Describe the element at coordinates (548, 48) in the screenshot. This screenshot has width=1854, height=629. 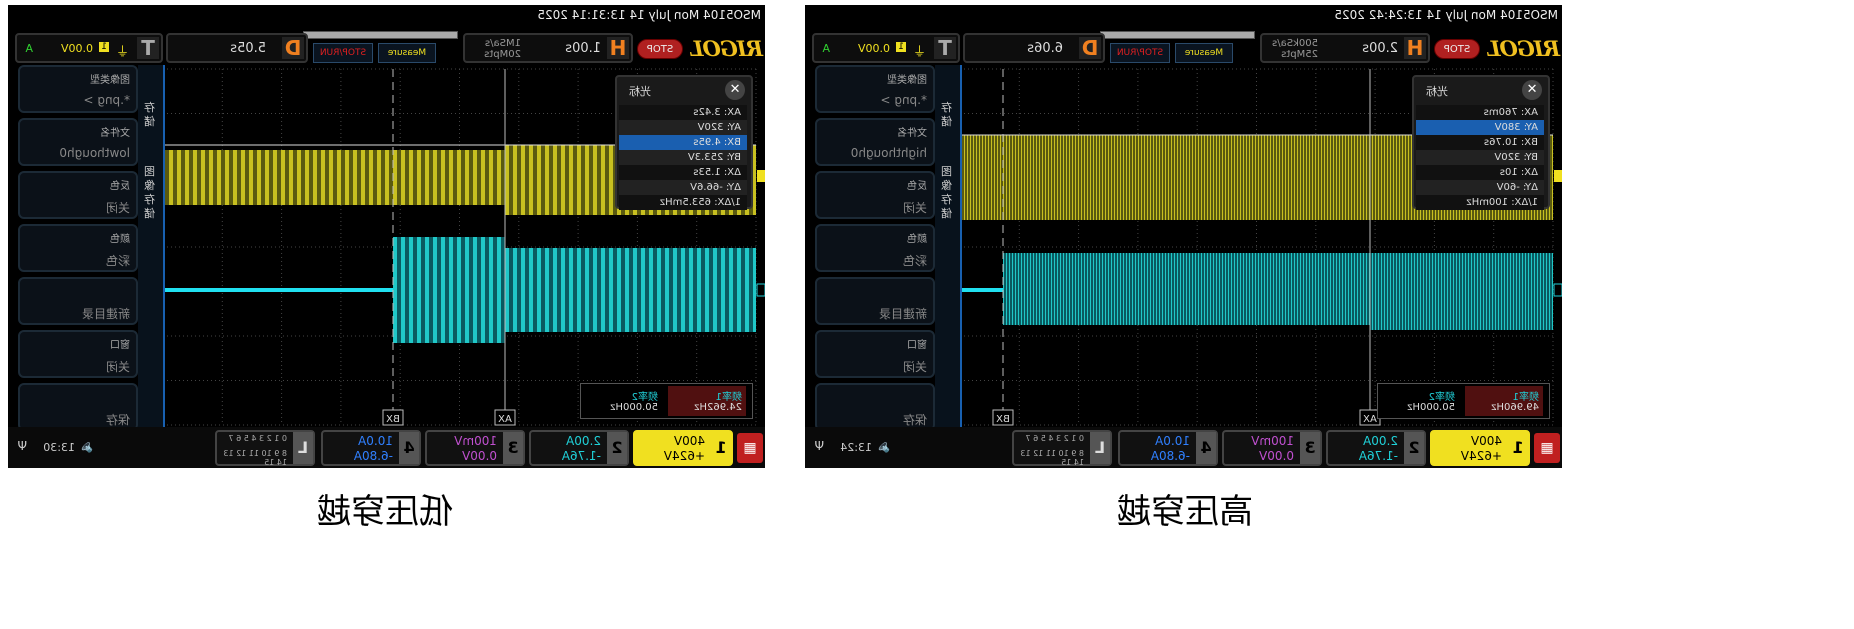
I see `horizontal-box: H 1.00s 1MSa/s 20Mpts` at that location.